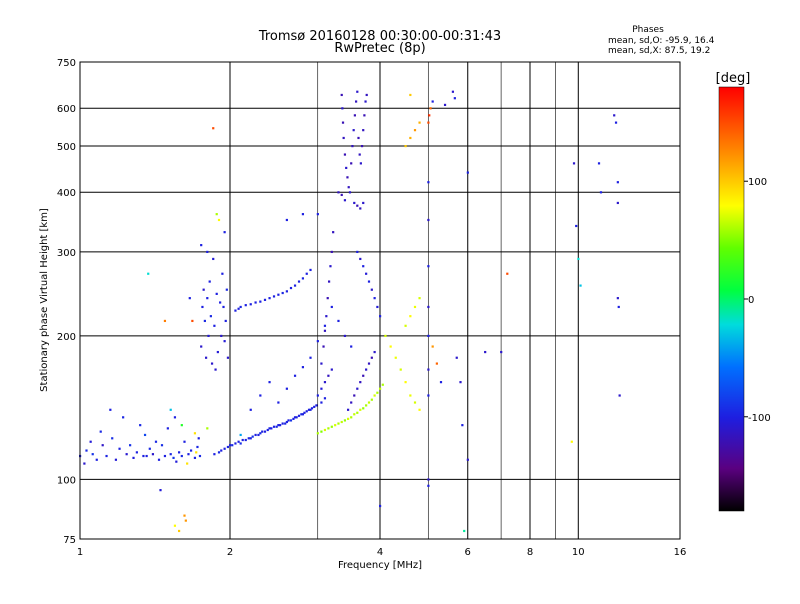 The height and width of the screenshot is (604, 800). Describe the element at coordinates (733, 78) in the screenshot. I see `colorbar-label: [deg]` at that location.